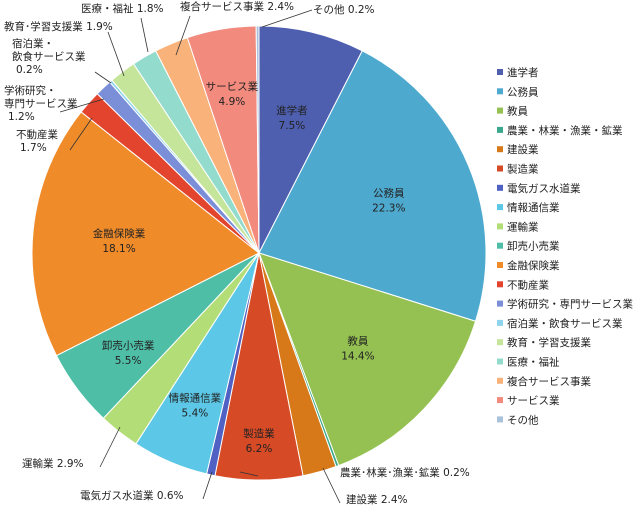 The image size is (634, 516). I want to click on legend-item-14: 教育・学習支援業, so click(549, 342).